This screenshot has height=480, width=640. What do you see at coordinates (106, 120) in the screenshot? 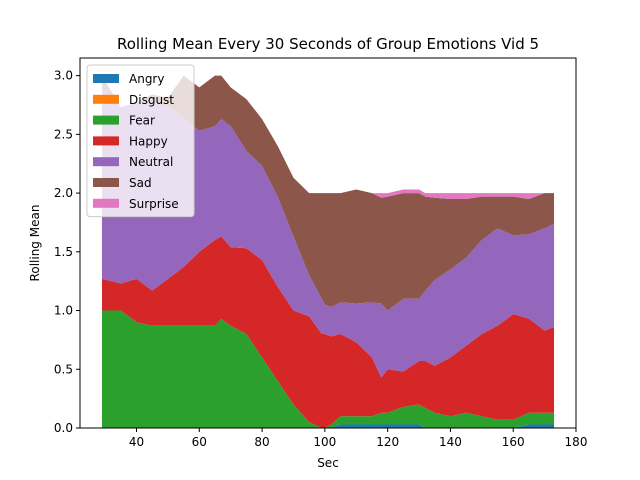
I see `legend-swatch-fear` at bounding box center [106, 120].